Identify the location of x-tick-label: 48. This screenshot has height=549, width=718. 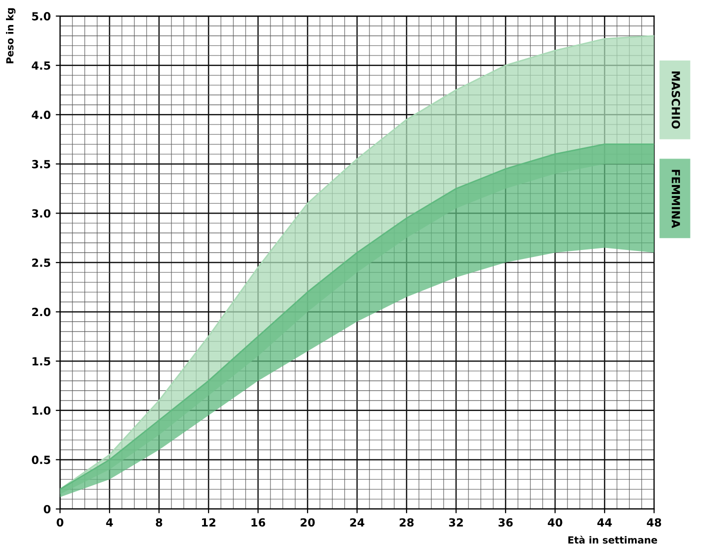
(654, 522).